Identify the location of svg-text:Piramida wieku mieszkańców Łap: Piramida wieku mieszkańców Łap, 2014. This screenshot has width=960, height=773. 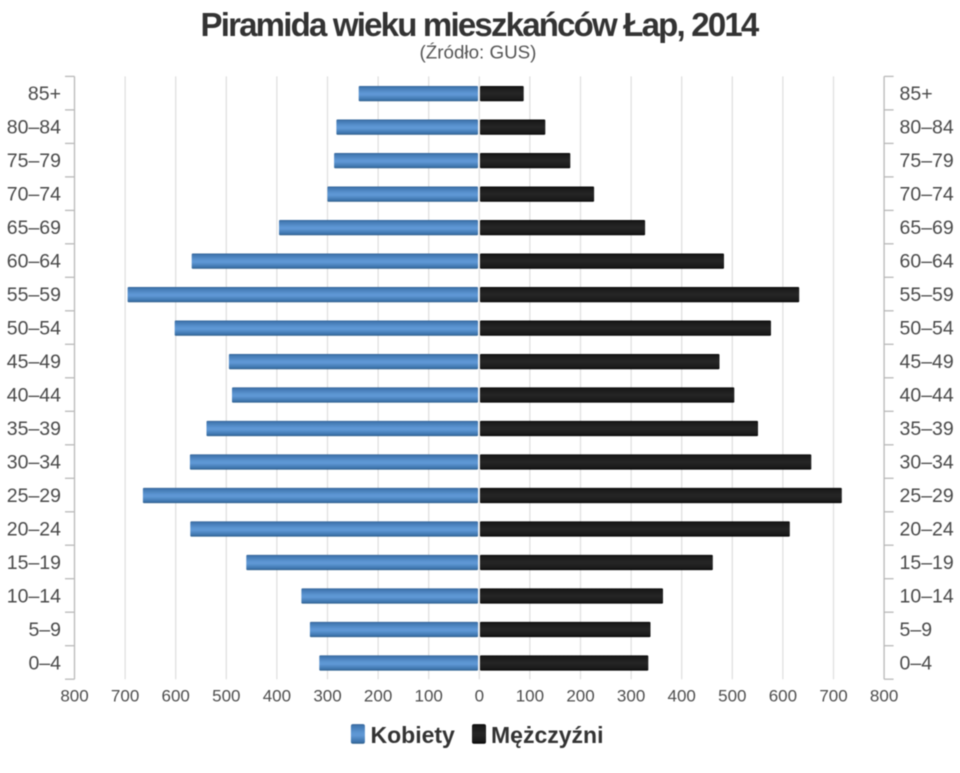
(480, 24).